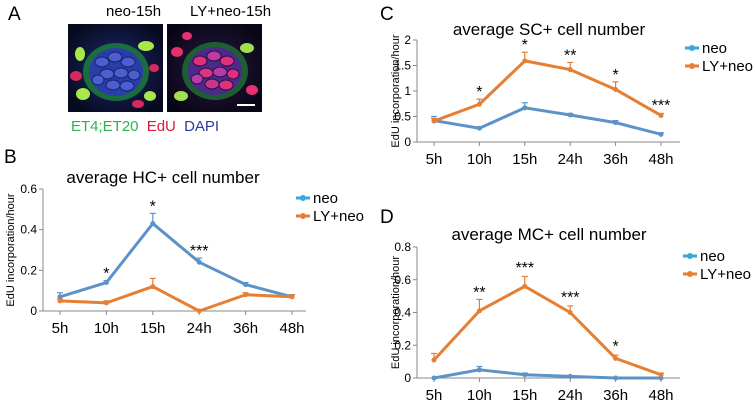 Image resolution: width=755 pixels, height=408 pixels. Describe the element at coordinates (202, 126) in the screenshot. I see `stain-label-dapi: DAPI` at that location.